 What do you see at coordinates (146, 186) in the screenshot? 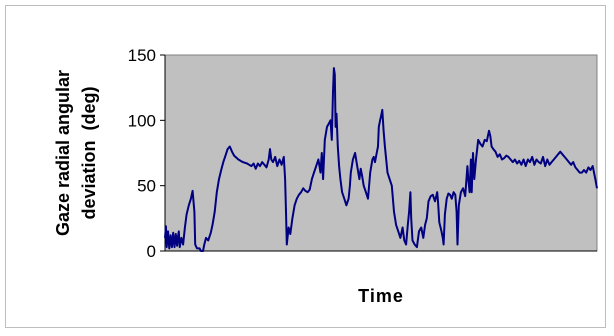
I see `y-tick-label: 50` at bounding box center [146, 186].